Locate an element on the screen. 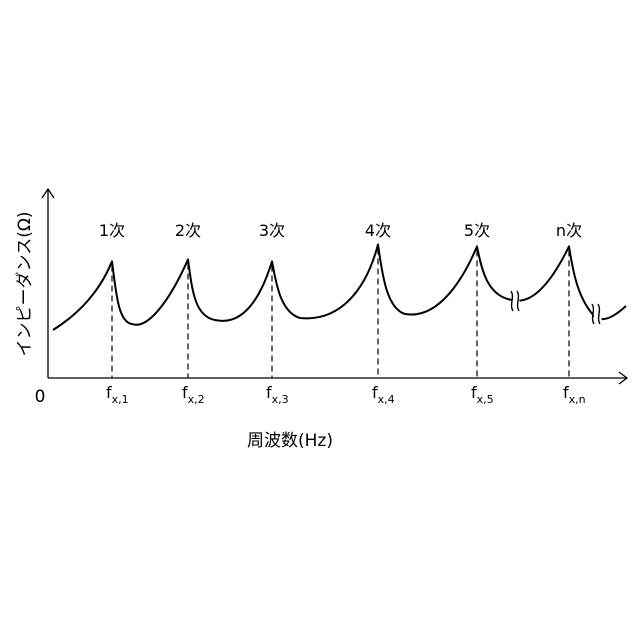  x-tick-subscript: x,3 is located at coordinates (280, 399).